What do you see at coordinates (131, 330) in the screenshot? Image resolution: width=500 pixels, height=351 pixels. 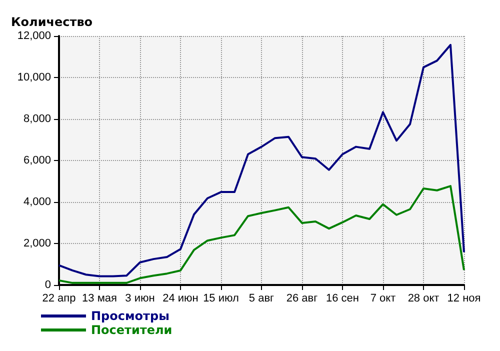 I see `legend-label: Посетители` at bounding box center [131, 330].